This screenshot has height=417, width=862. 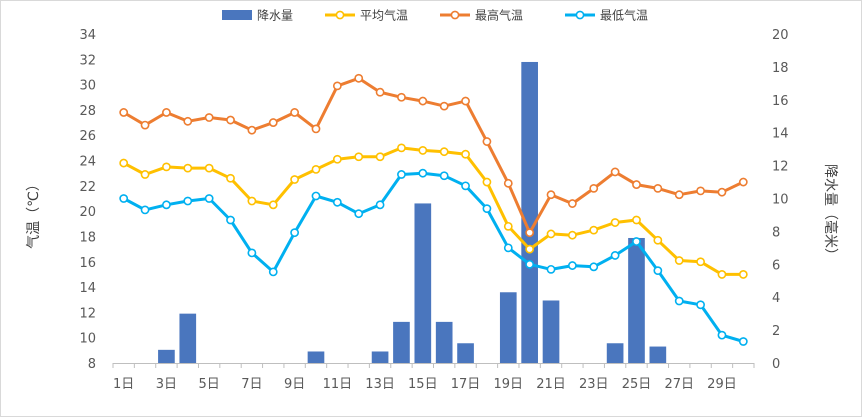 I want to click on y-right-tick-label: 10, so click(x=780, y=200).